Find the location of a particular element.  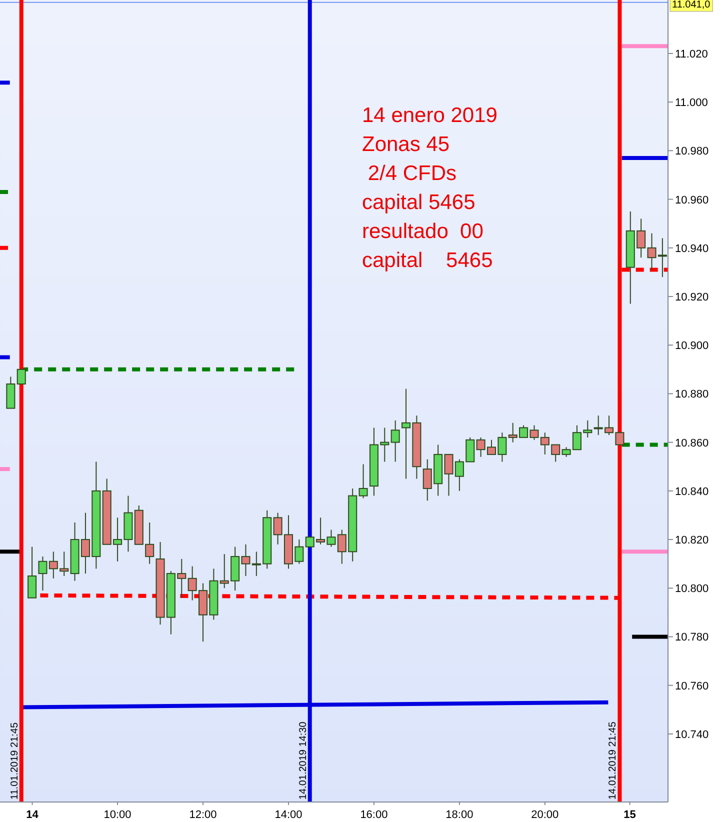

x-tick-label: 14:00 is located at coordinates (288, 815).